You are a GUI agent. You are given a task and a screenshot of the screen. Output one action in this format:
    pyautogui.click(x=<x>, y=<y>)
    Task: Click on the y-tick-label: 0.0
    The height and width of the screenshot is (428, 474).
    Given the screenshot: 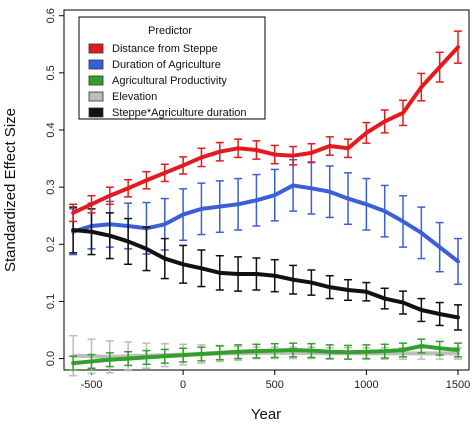 What is the action you would take?
    pyautogui.click(x=51, y=358)
    